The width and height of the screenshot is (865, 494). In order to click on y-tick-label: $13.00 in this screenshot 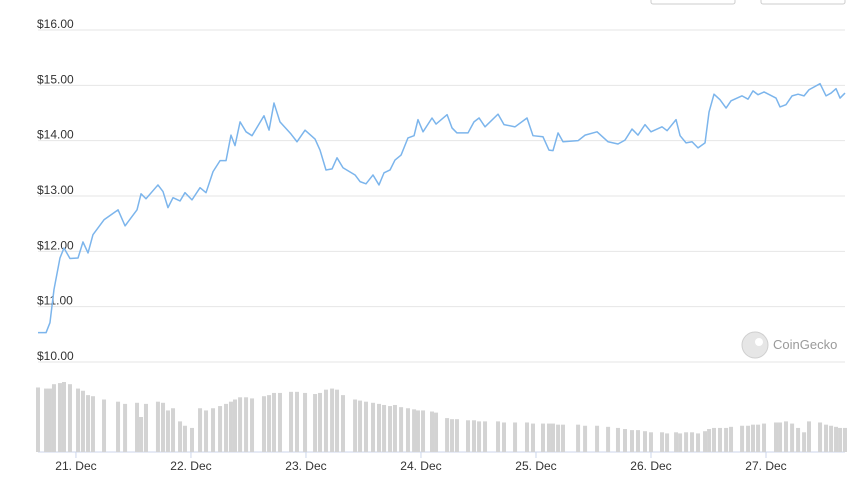, I will do `click(55, 190)`.